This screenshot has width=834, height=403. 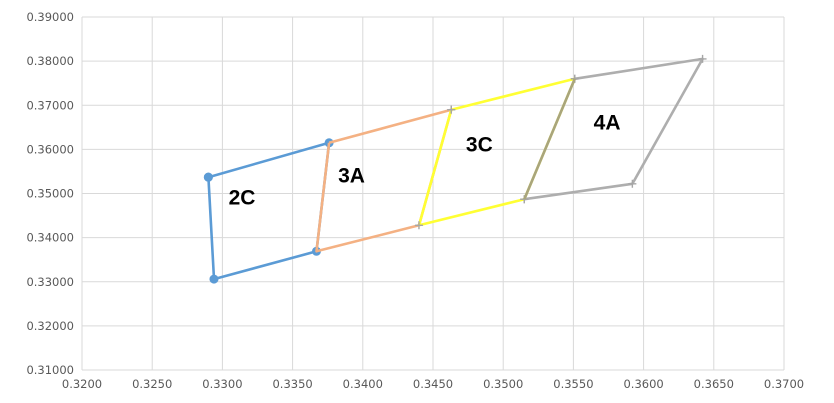 What do you see at coordinates (503, 384) in the screenshot?
I see `x-tick-label: 0.3500` at bounding box center [503, 384].